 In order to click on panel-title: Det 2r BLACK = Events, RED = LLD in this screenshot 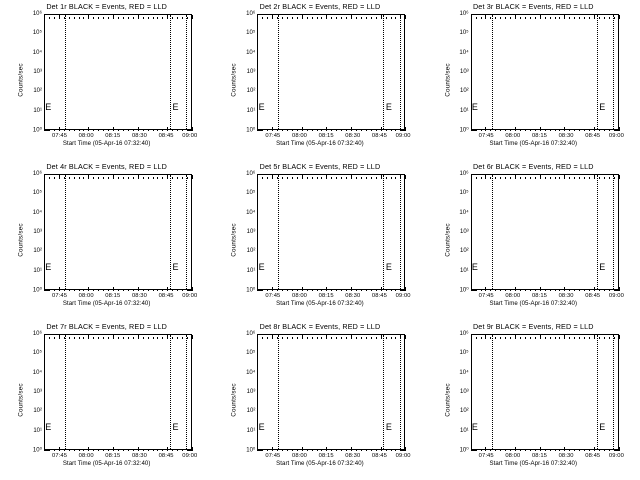, I will do `click(320, 6)`.